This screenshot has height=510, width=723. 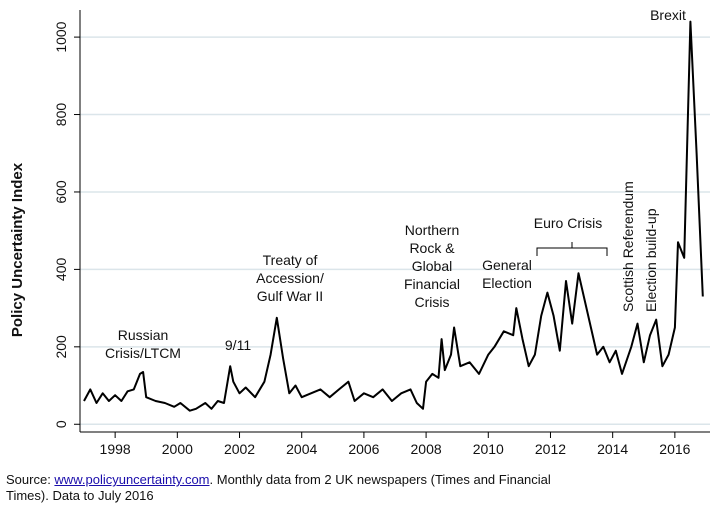 I want to click on x-tick-label: 2000, so click(x=177, y=449).